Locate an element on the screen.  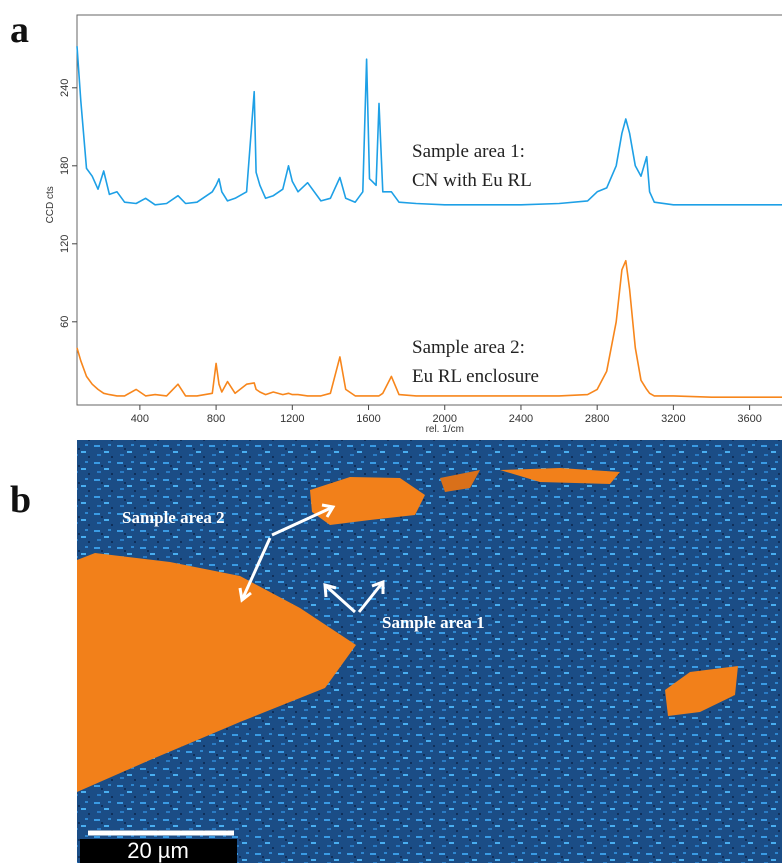
scale-label: 20 µm is located at coordinates (158, 850).